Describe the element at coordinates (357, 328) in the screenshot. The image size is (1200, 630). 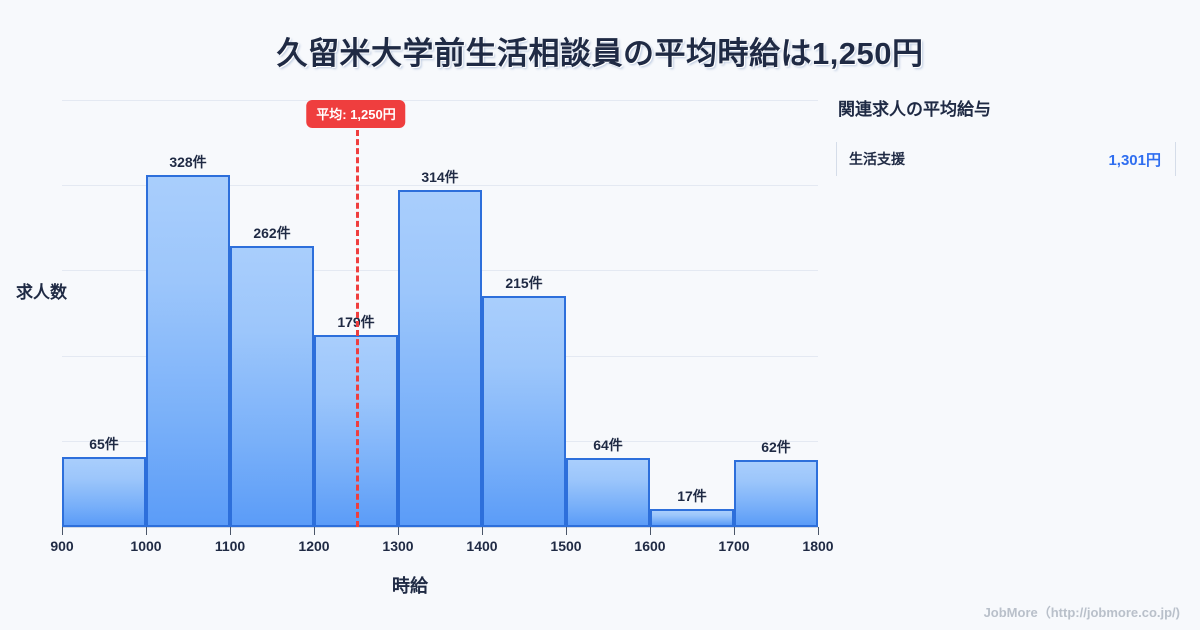
I see `average-line` at that location.